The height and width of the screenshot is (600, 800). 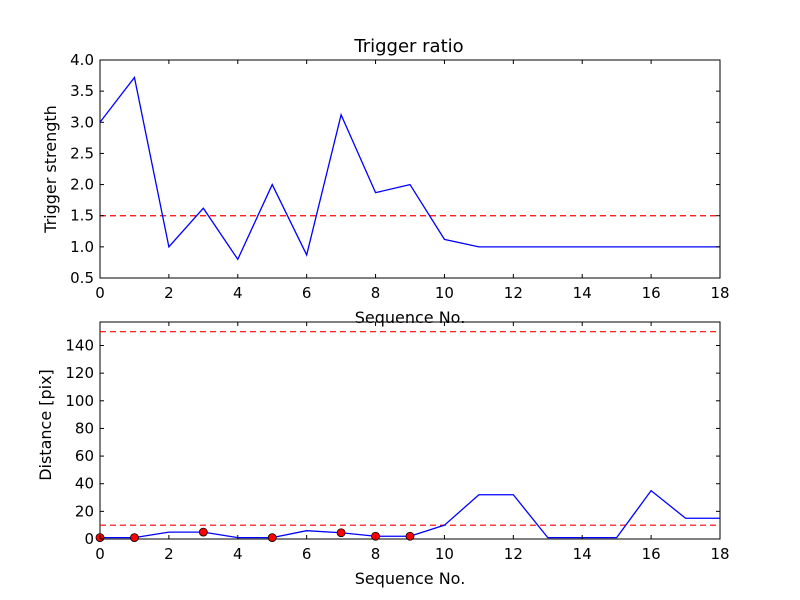 I want to click on y-tick-label: 120, so click(x=79, y=373).